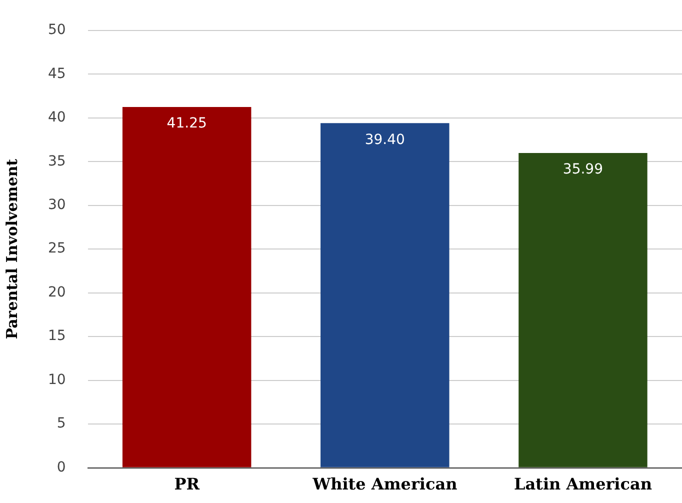 Image resolution: width=682 pixels, height=503 pixels. What do you see at coordinates (57, 118) in the screenshot?
I see `y-tick-label: 40` at bounding box center [57, 118].